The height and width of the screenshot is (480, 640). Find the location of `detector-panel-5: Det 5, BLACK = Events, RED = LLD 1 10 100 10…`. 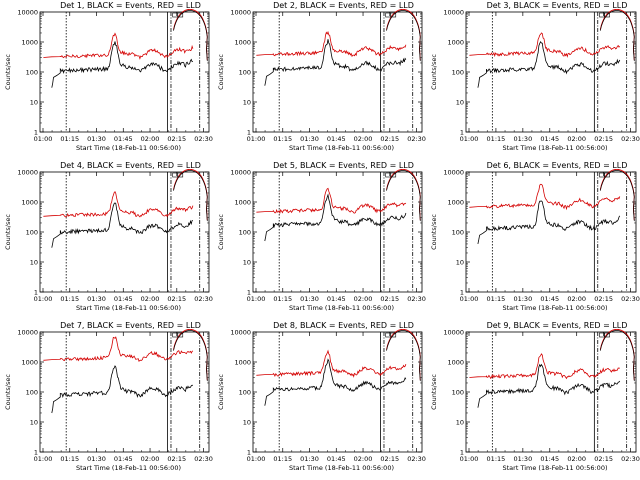

detector-panel-5: Det 5, BLACK = Events, RED = LLD 1 10 100 10… is located at coordinates (321, 236).